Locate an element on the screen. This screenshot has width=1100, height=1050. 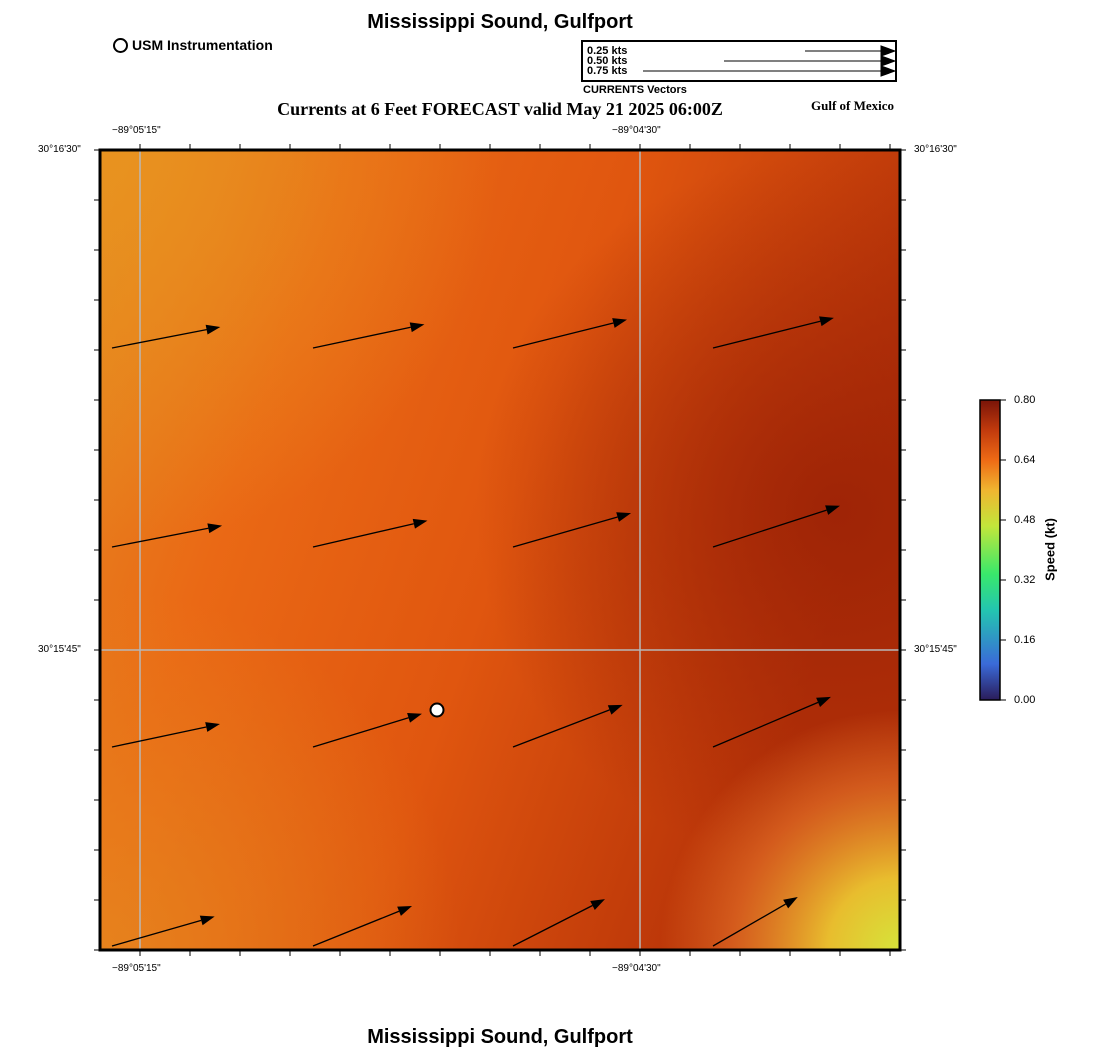
colorbar is located at coordinates (990, 550).